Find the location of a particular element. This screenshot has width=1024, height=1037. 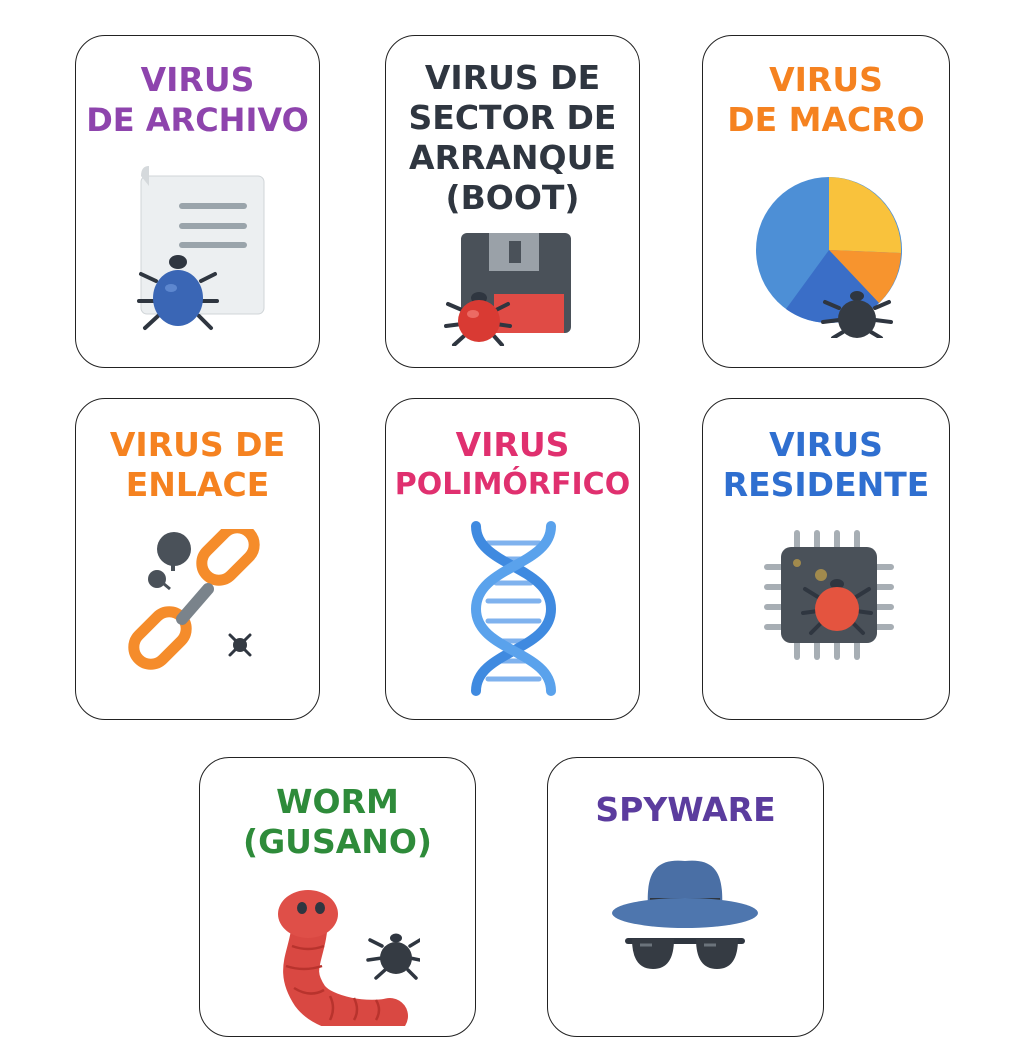

document-bug-icon is located at coordinates (201, 248).